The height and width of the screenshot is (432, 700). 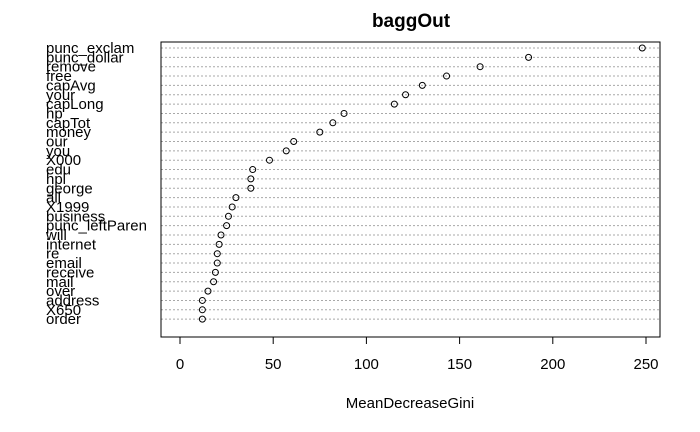 I want to click on y-label: capTot, so click(x=68, y=123).